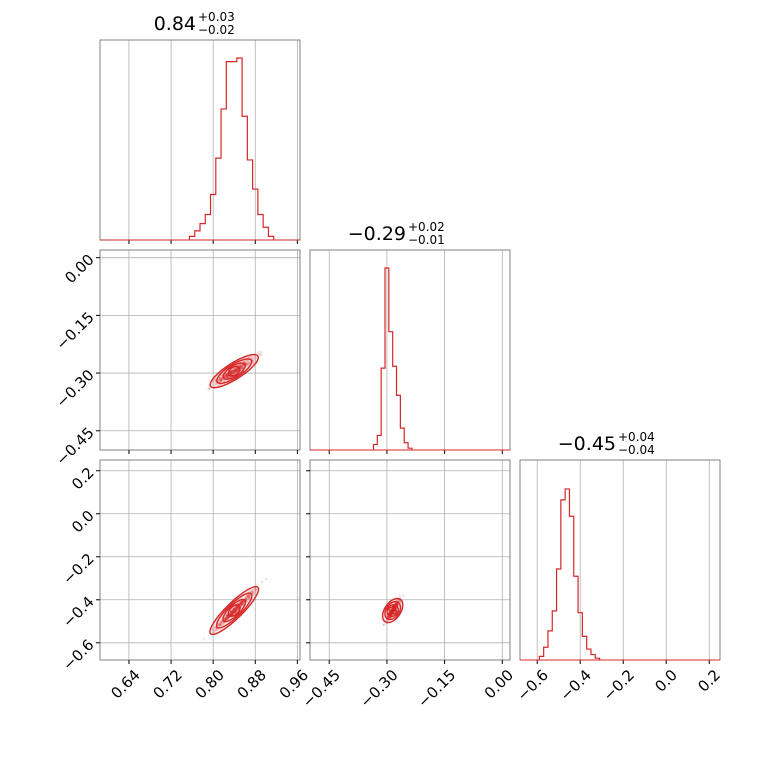 The width and height of the screenshot is (760, 760). Describe the element at coordinates (78, 655) in the screenshot. I see `y-tick-label: −0.6` at that location.